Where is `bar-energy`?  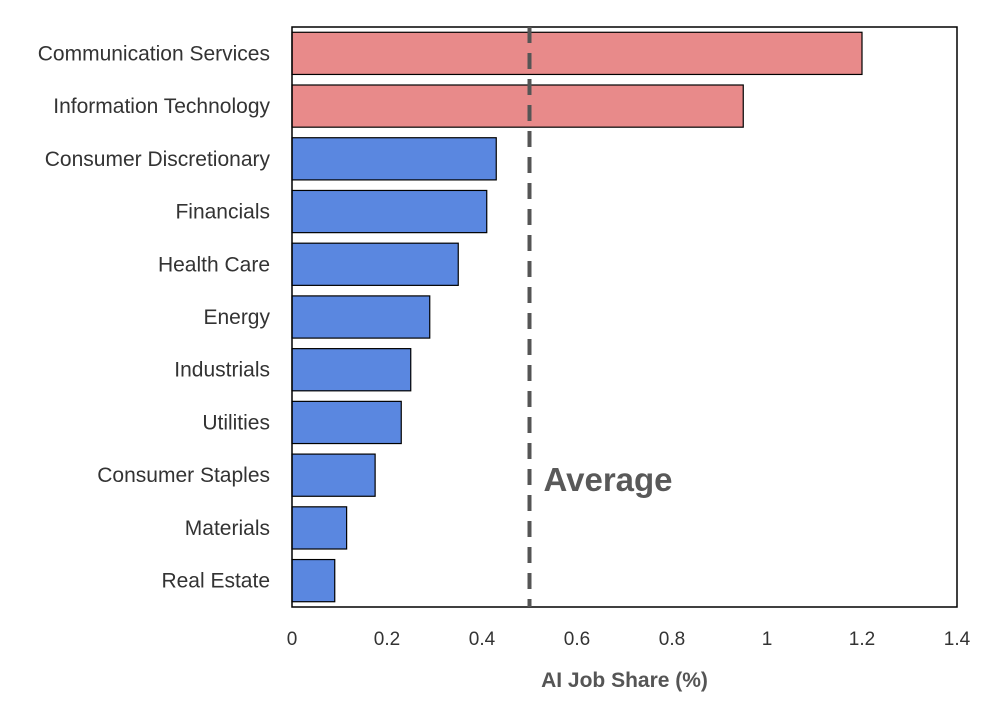
bar-energy is located at coordinates (361, 317).